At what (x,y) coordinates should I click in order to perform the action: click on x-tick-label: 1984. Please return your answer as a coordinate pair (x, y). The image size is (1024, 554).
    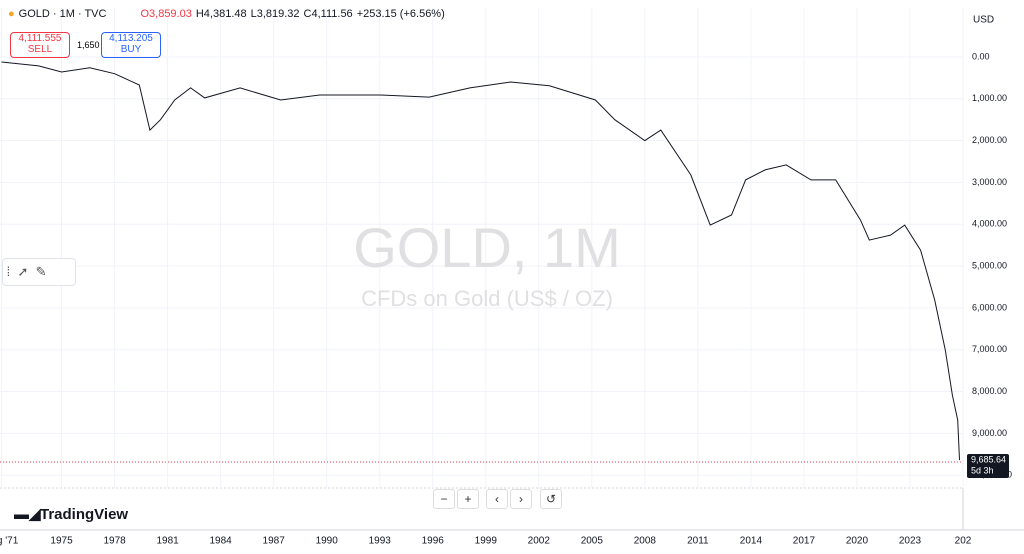
    Looking at the image, I should click on (221, 541).